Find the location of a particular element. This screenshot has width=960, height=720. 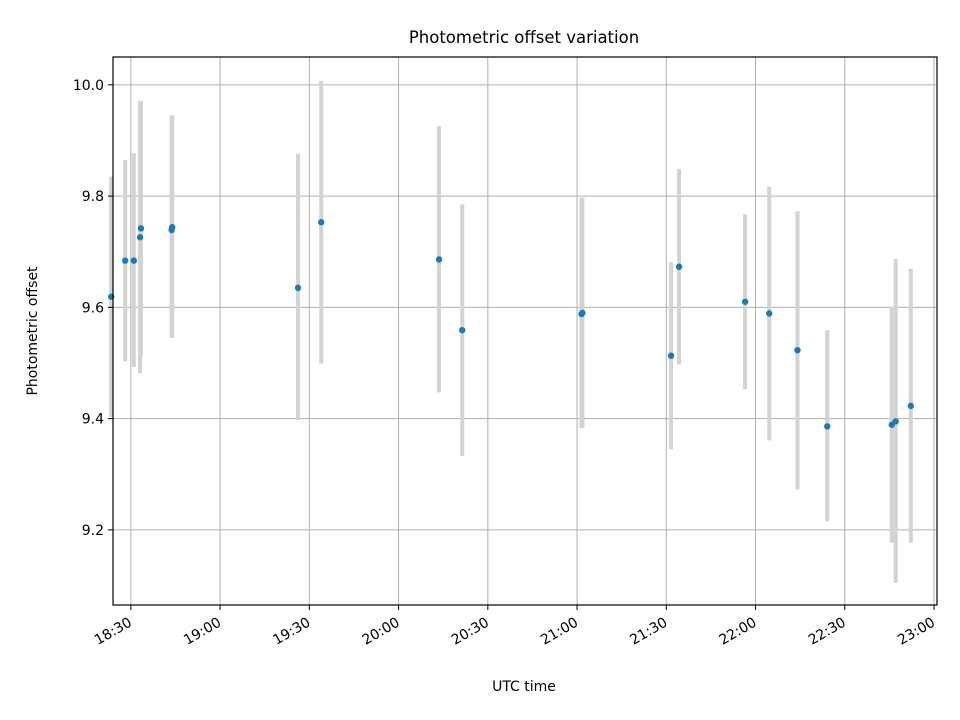

chart-title: Photometric offset variation is located at coordinates (524, 37).